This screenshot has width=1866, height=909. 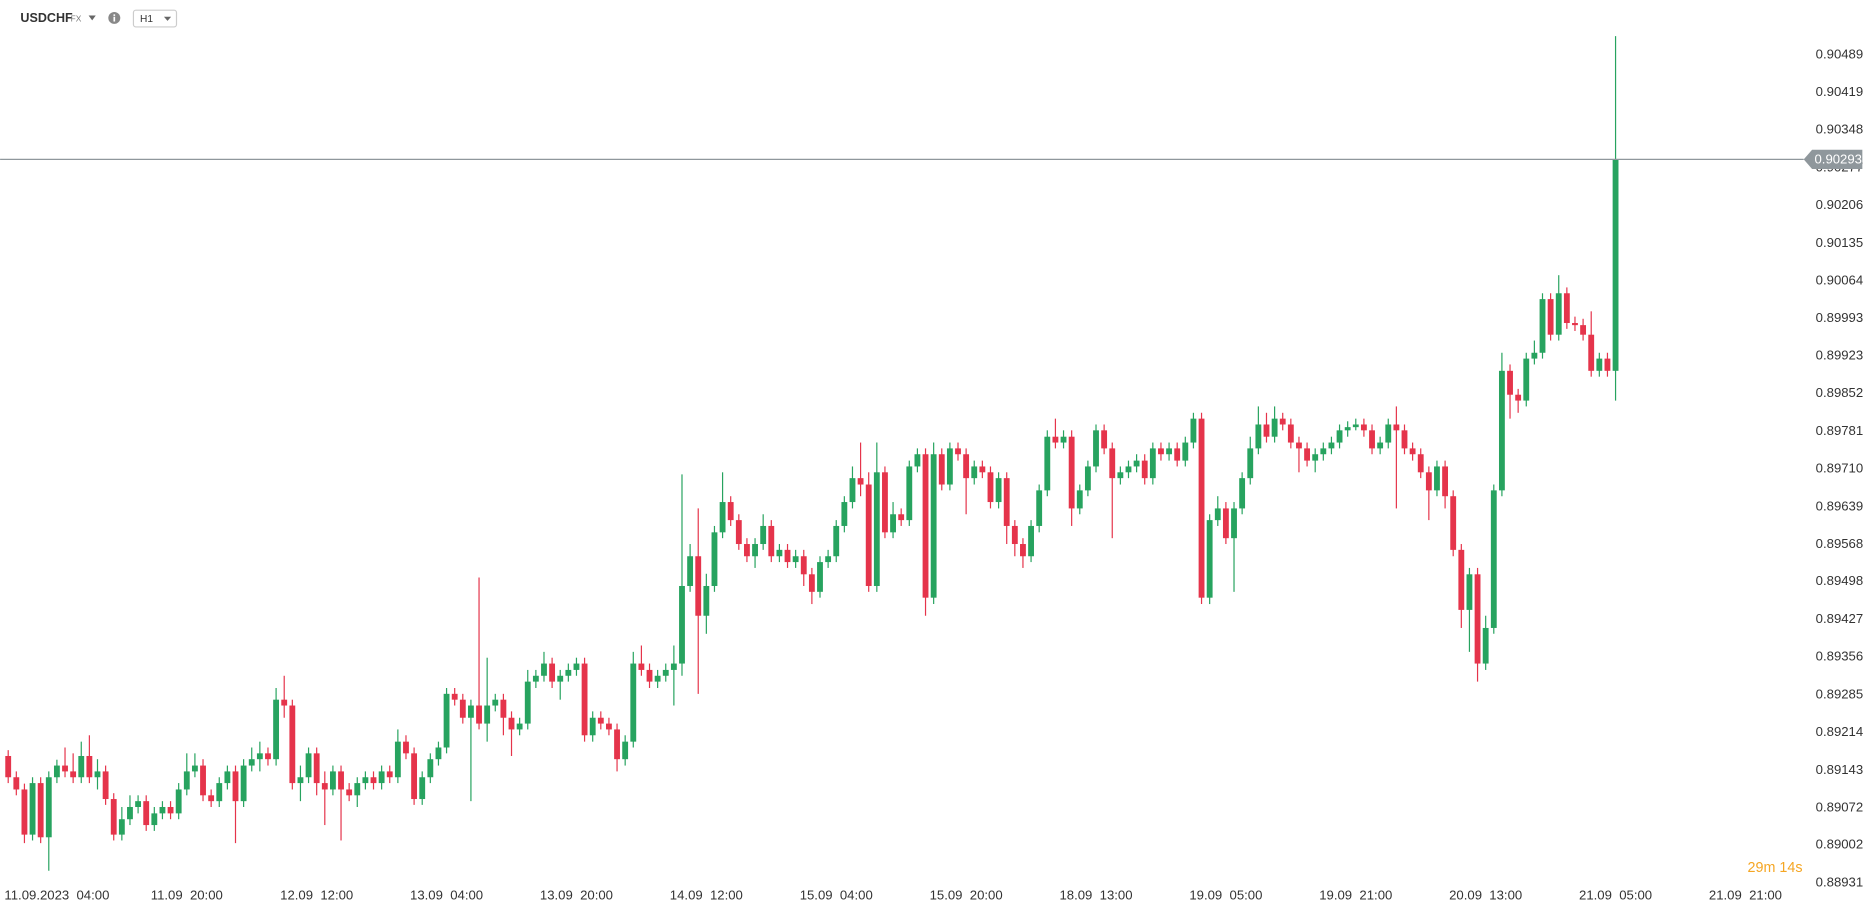 What do you see at coordinates (155, 18) in the screenshot?
I see `timeframe-select` at bounding box center [155, 18].